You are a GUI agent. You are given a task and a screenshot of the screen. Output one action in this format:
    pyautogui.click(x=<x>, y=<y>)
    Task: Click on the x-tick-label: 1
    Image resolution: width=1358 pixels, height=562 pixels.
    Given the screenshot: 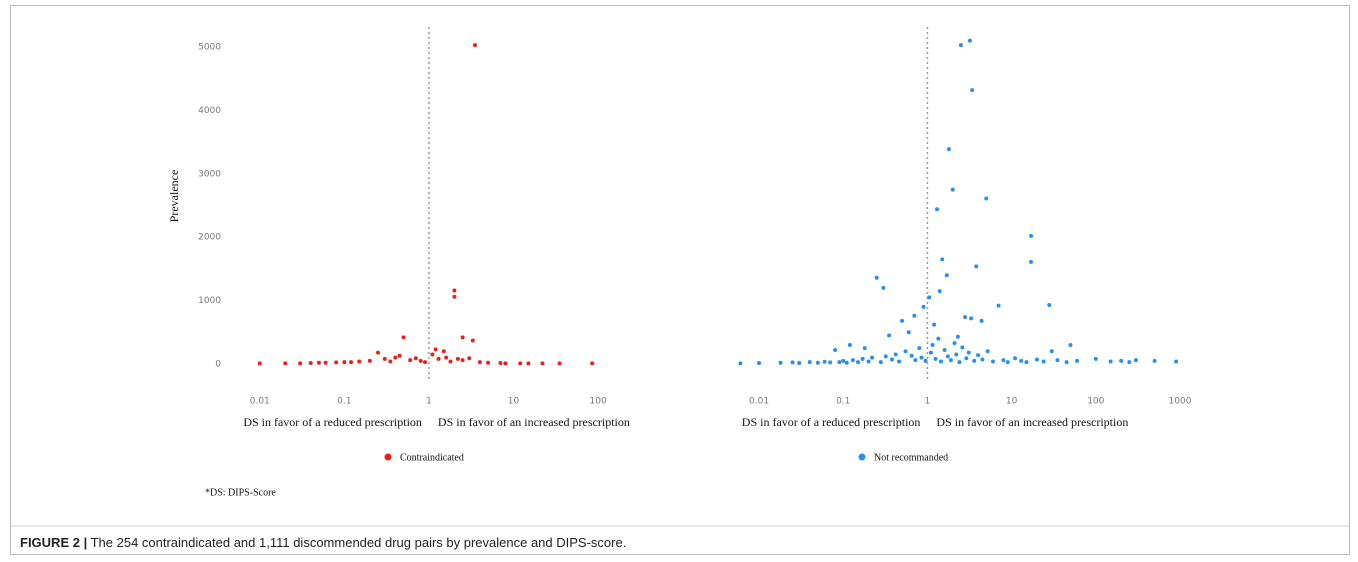 What is the action you would take?
    pyautogui.click(x=429, y=402)
    